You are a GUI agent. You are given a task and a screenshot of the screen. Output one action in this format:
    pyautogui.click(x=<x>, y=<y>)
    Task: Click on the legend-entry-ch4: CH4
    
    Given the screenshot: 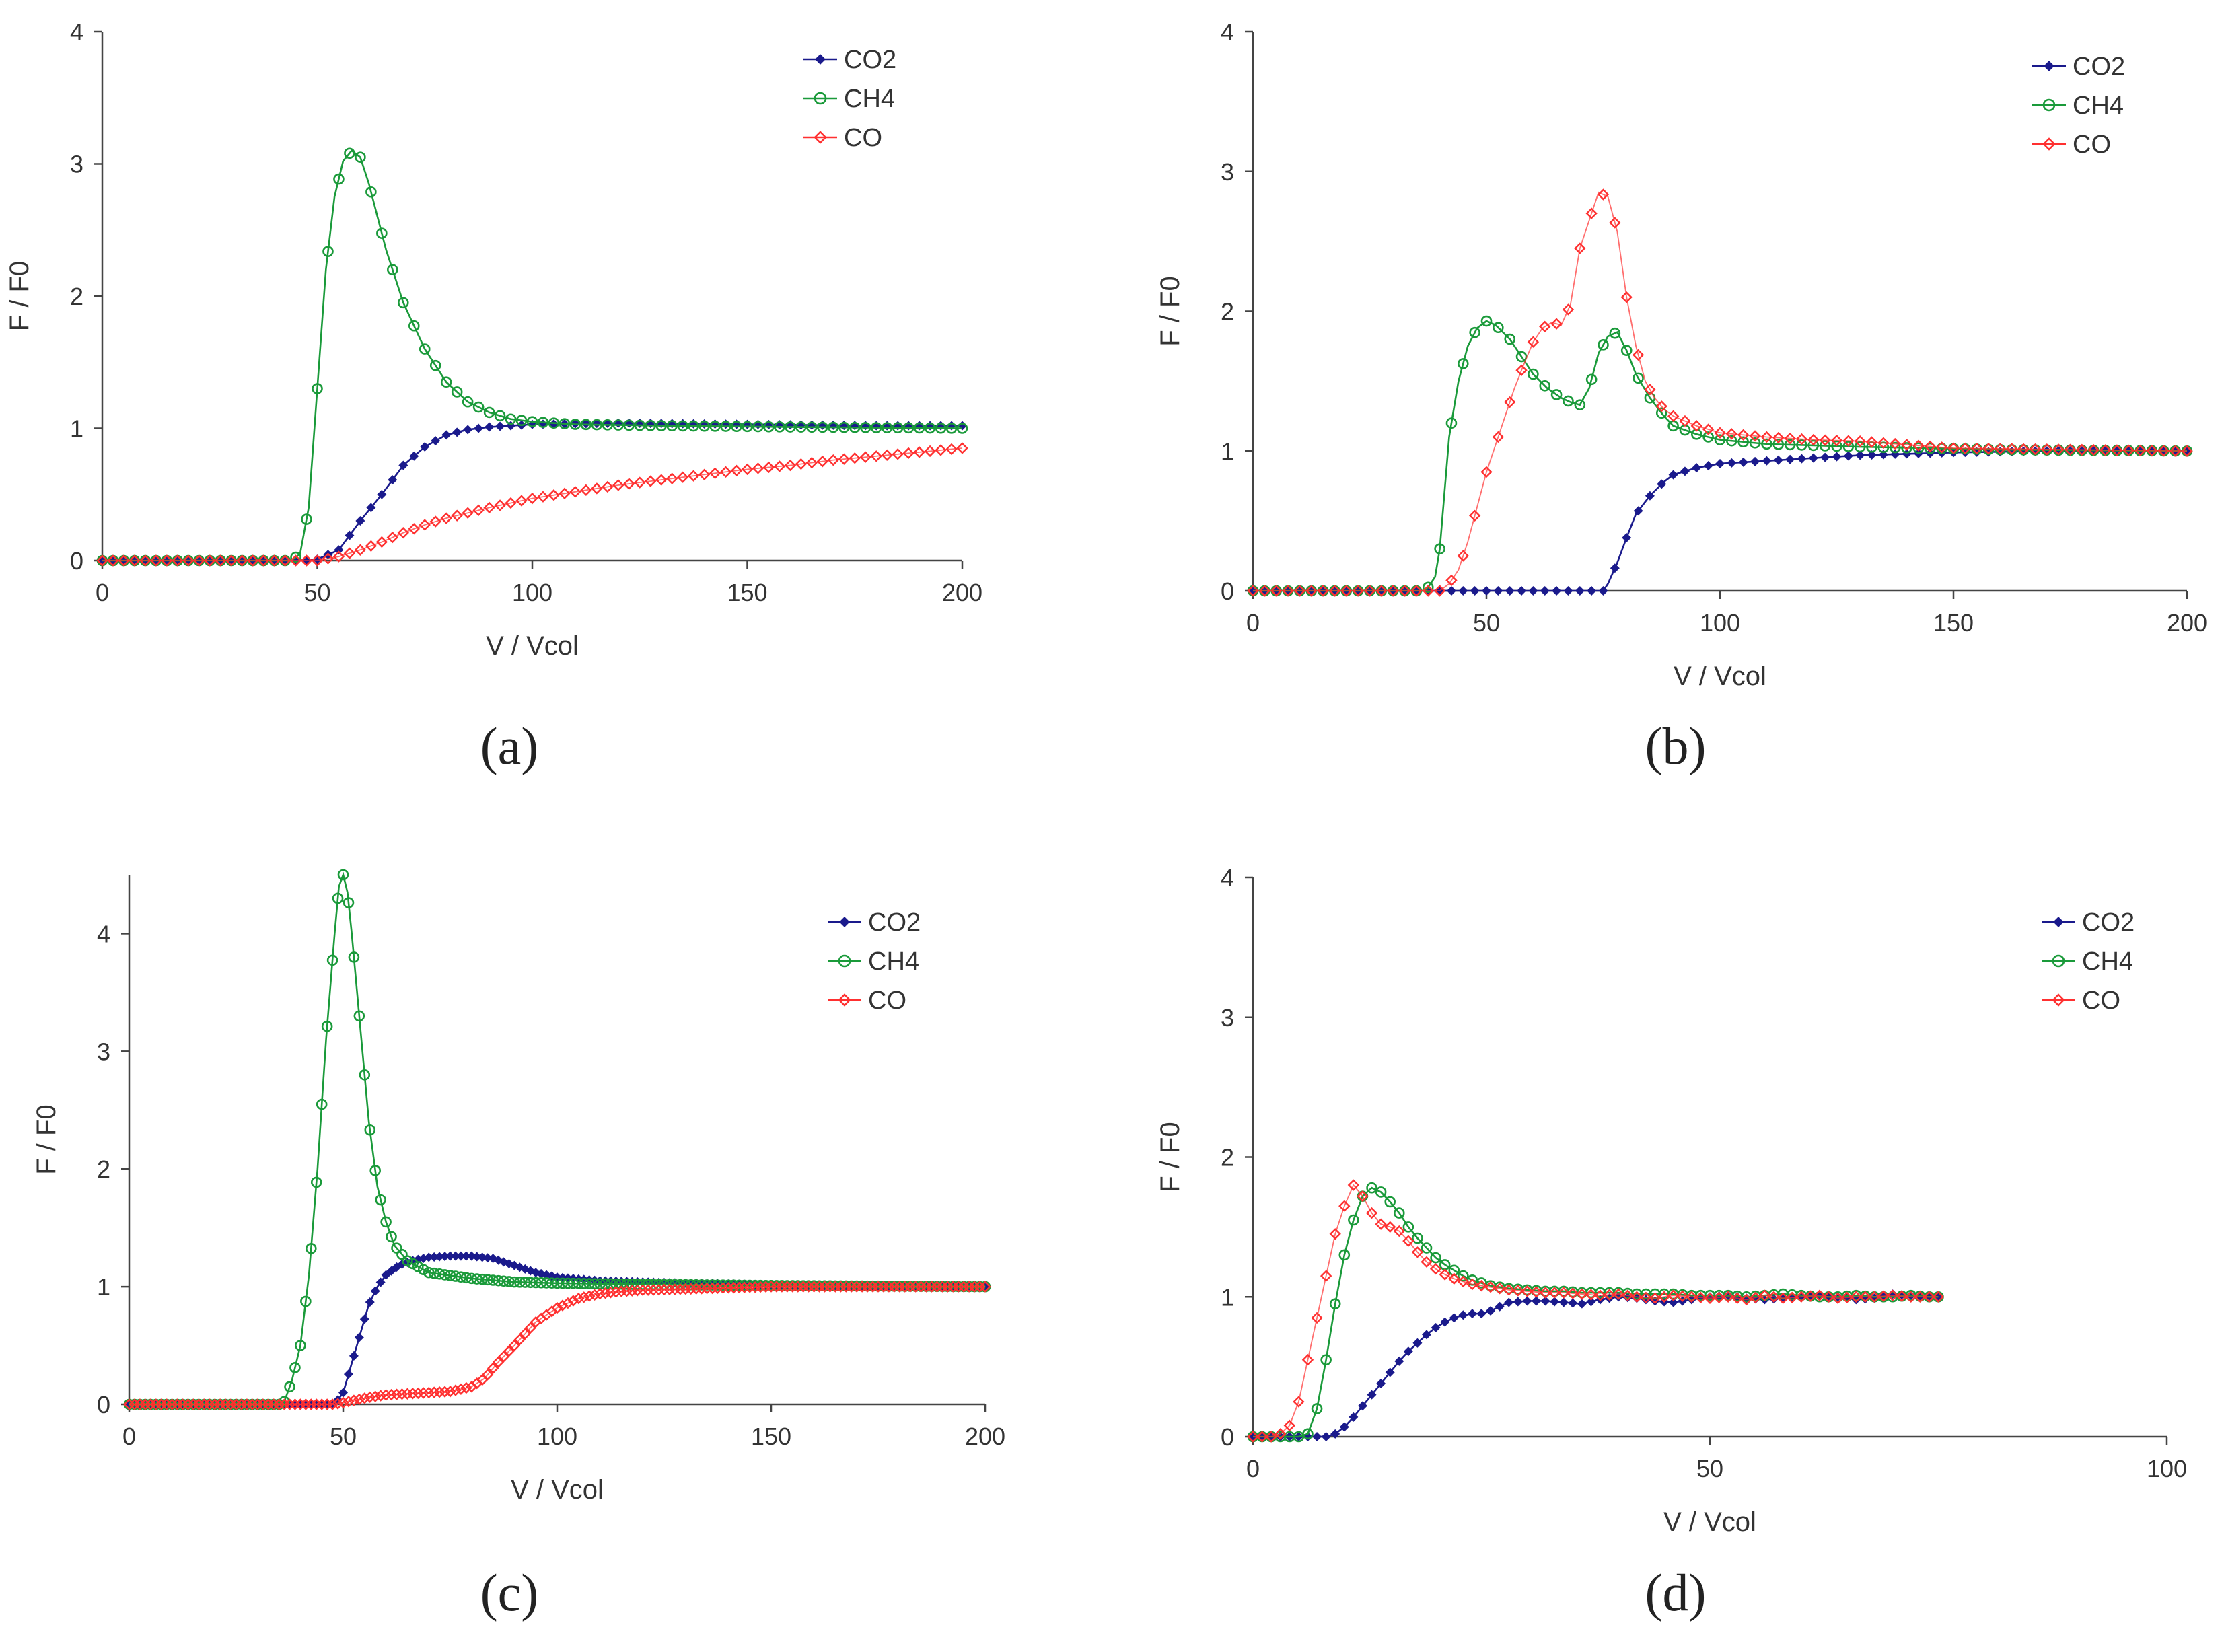 What is the action you would take?
    pyautogui.click(x=873, y=961)
    